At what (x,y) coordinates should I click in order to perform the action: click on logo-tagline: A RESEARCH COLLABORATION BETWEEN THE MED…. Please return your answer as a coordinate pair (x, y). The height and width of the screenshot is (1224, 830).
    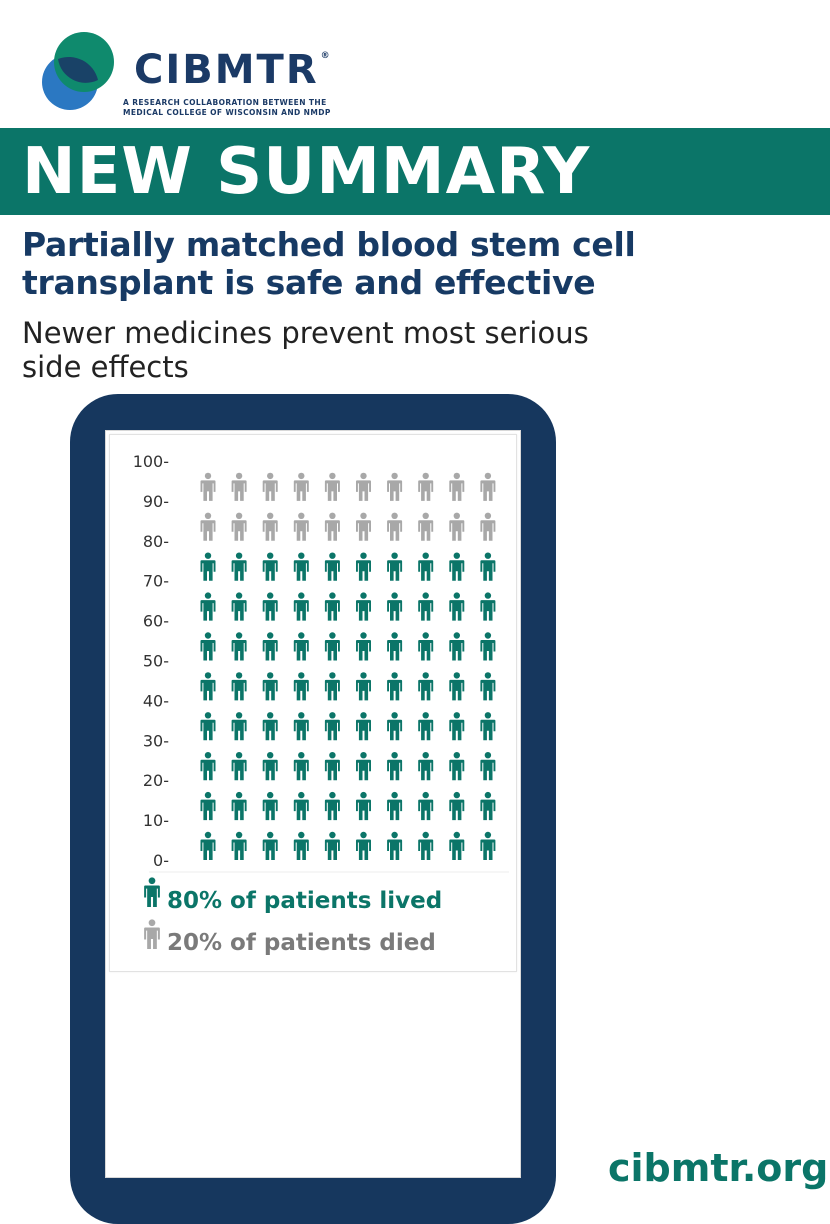
    Looking at the image, I should click on (243, 108).